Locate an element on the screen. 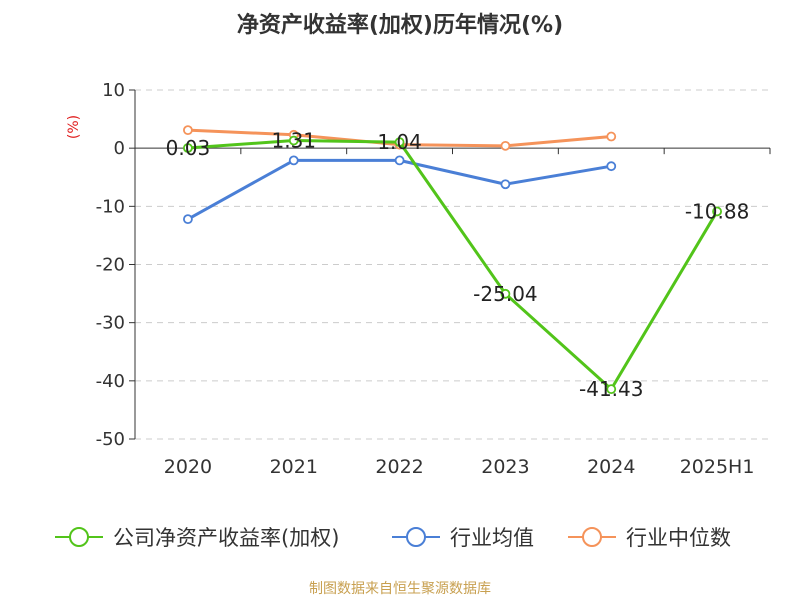 The width and height of the screenshot is (800, 604). x-tick-label: 2022 is located at coordinates (399, 467).